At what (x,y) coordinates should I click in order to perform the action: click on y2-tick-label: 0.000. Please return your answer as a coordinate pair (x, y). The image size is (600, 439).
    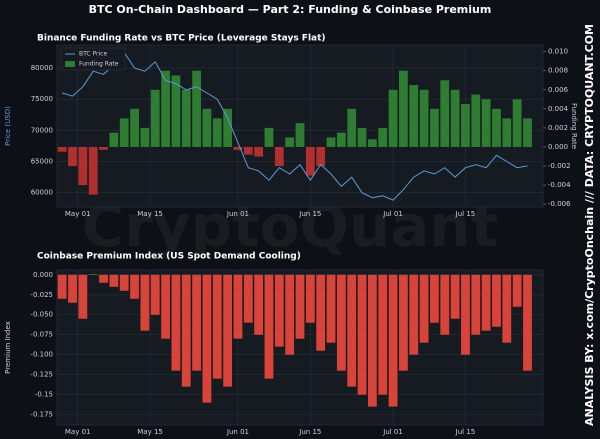
    Looking at the image, I should click on (558, 147).